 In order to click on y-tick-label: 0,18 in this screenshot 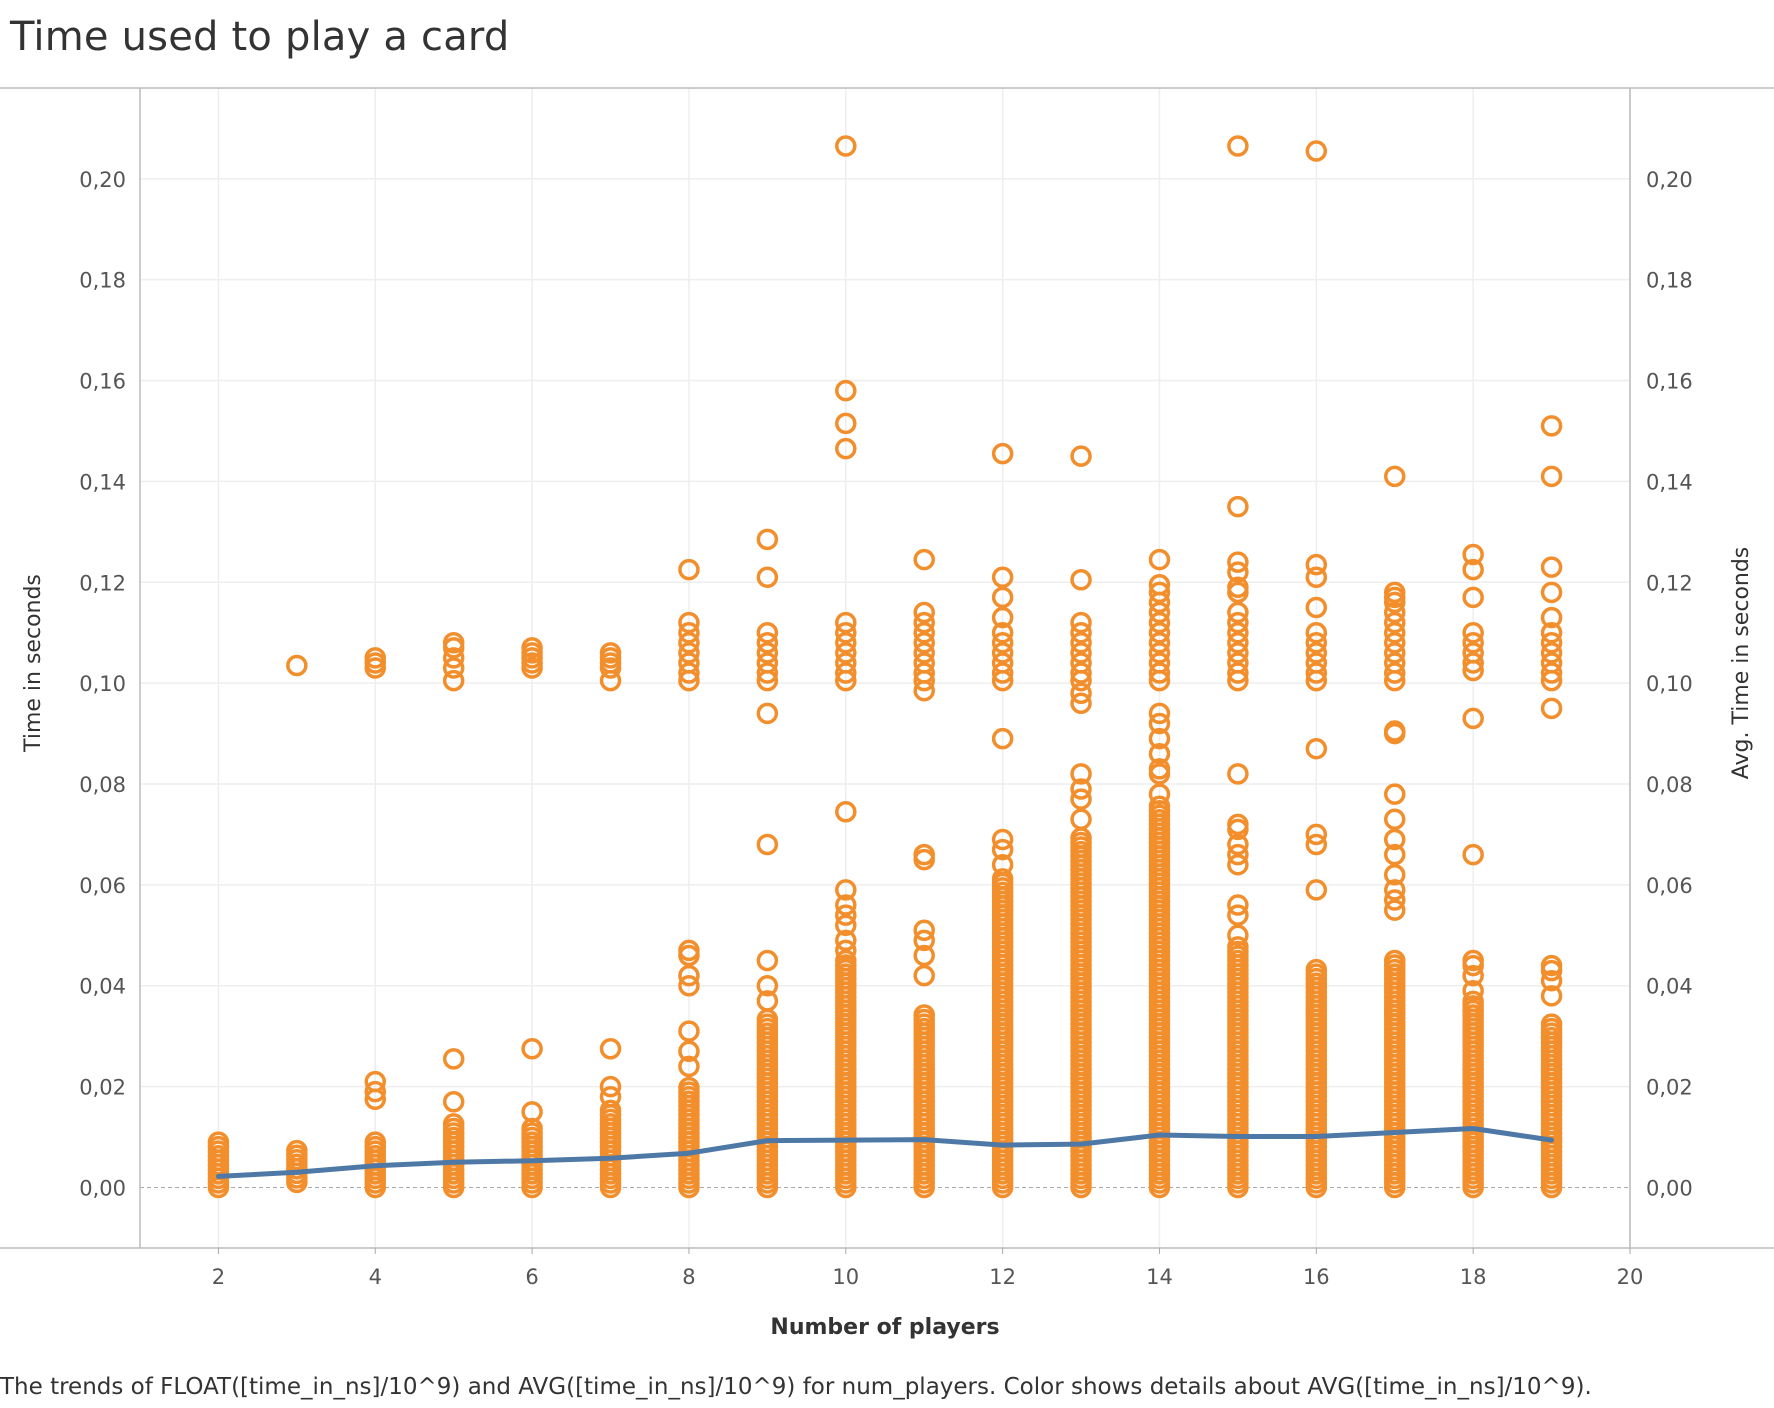, I will do `click(102, 281)`.